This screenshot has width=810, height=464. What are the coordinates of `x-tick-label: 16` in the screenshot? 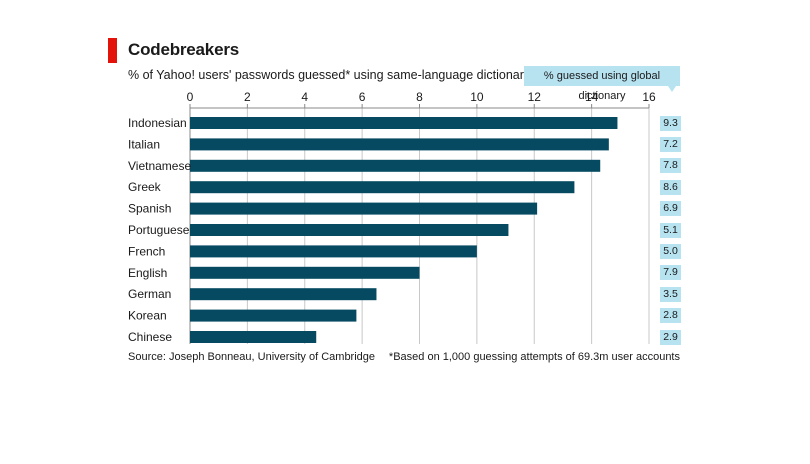 It's located at (649, 97).